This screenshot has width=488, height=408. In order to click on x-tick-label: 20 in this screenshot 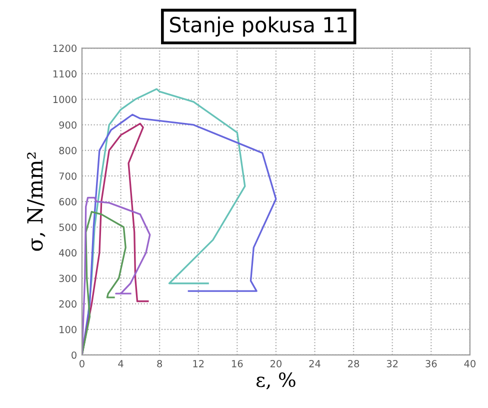, I will do `click(276, 364)`.